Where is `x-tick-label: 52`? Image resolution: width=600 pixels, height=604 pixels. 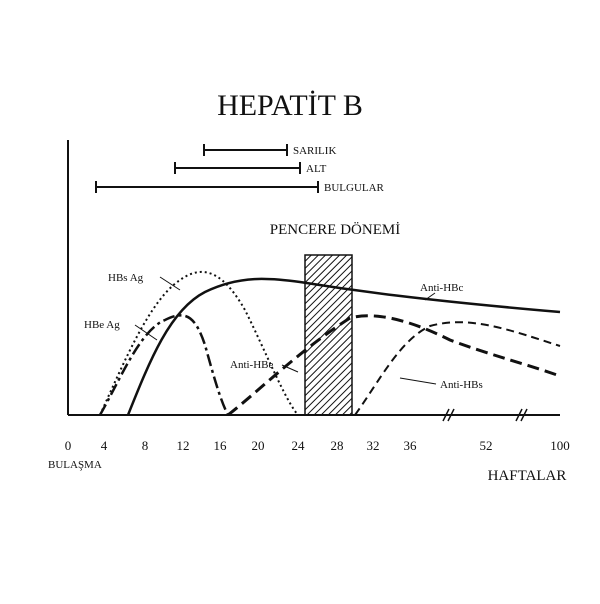
x-tick-label: 52 is located at coordinates (486, 445).